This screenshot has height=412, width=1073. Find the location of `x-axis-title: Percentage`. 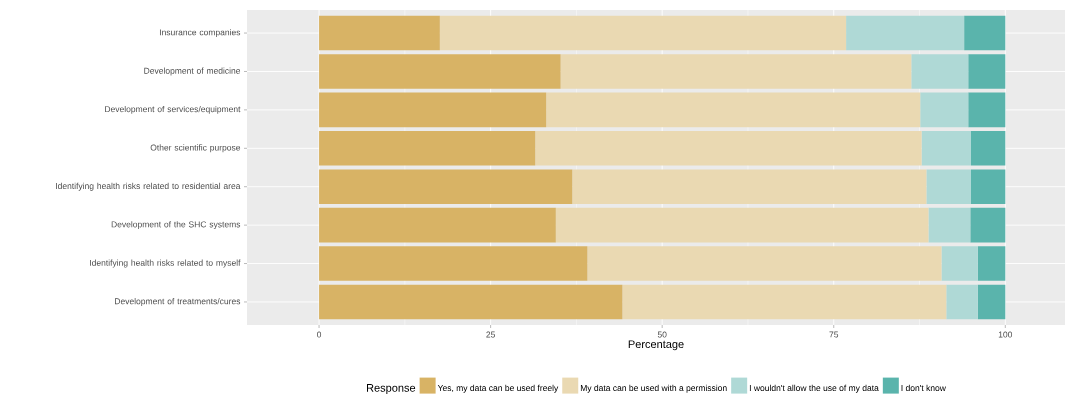

x-axis-title: Percentage is located at coordinates (656, 345).